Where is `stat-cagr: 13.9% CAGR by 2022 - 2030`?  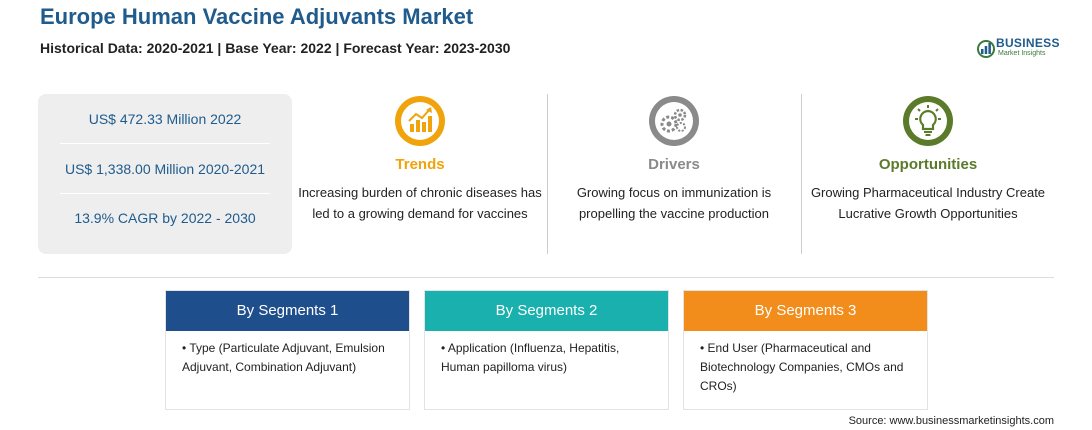
stat-cagr: 13.9% CAGR by 2022 - 2030 is located at coordinates (165, 218).